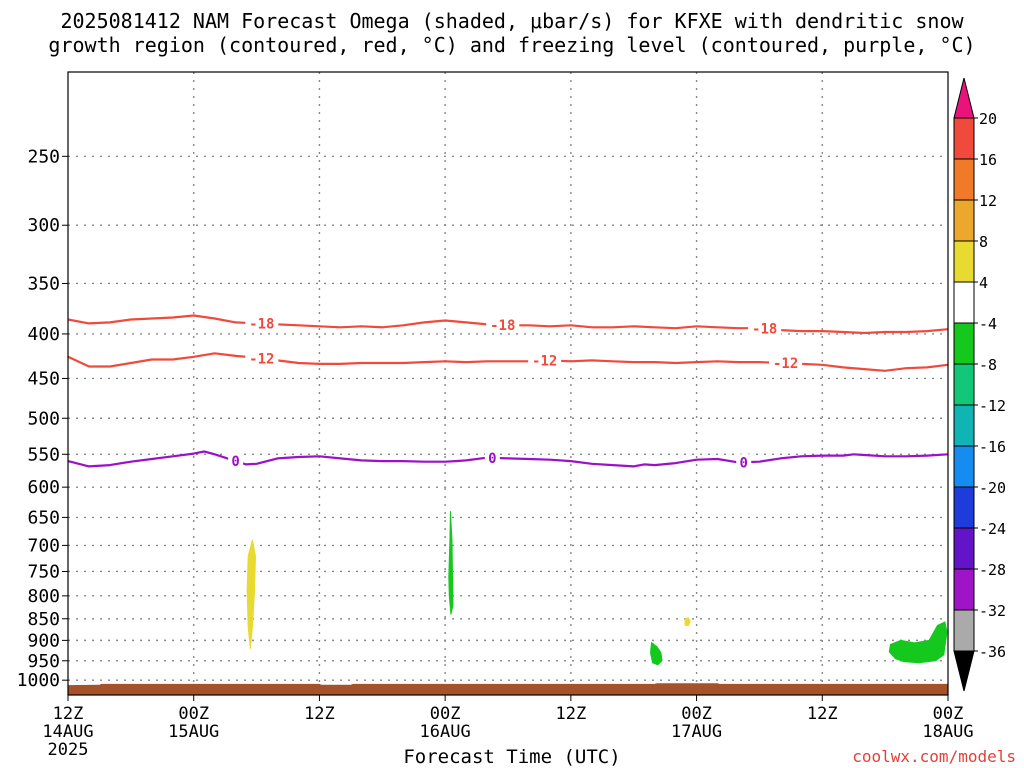  Describe the element at coordinates (988, 160) in the screenshot. I see `colorbar-label: 16` at that location.